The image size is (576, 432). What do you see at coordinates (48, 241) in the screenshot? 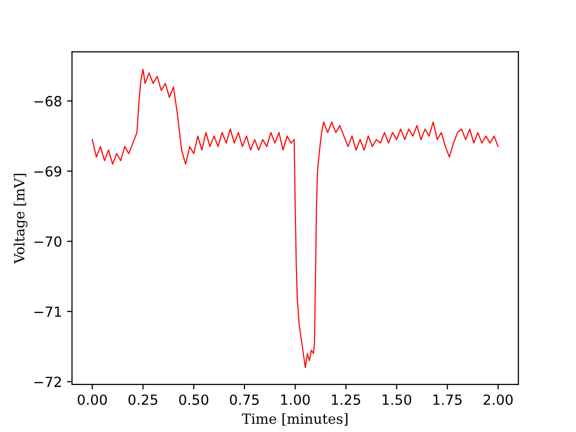
I see `y-tick-label: −70` at bounding box center [48, 241].